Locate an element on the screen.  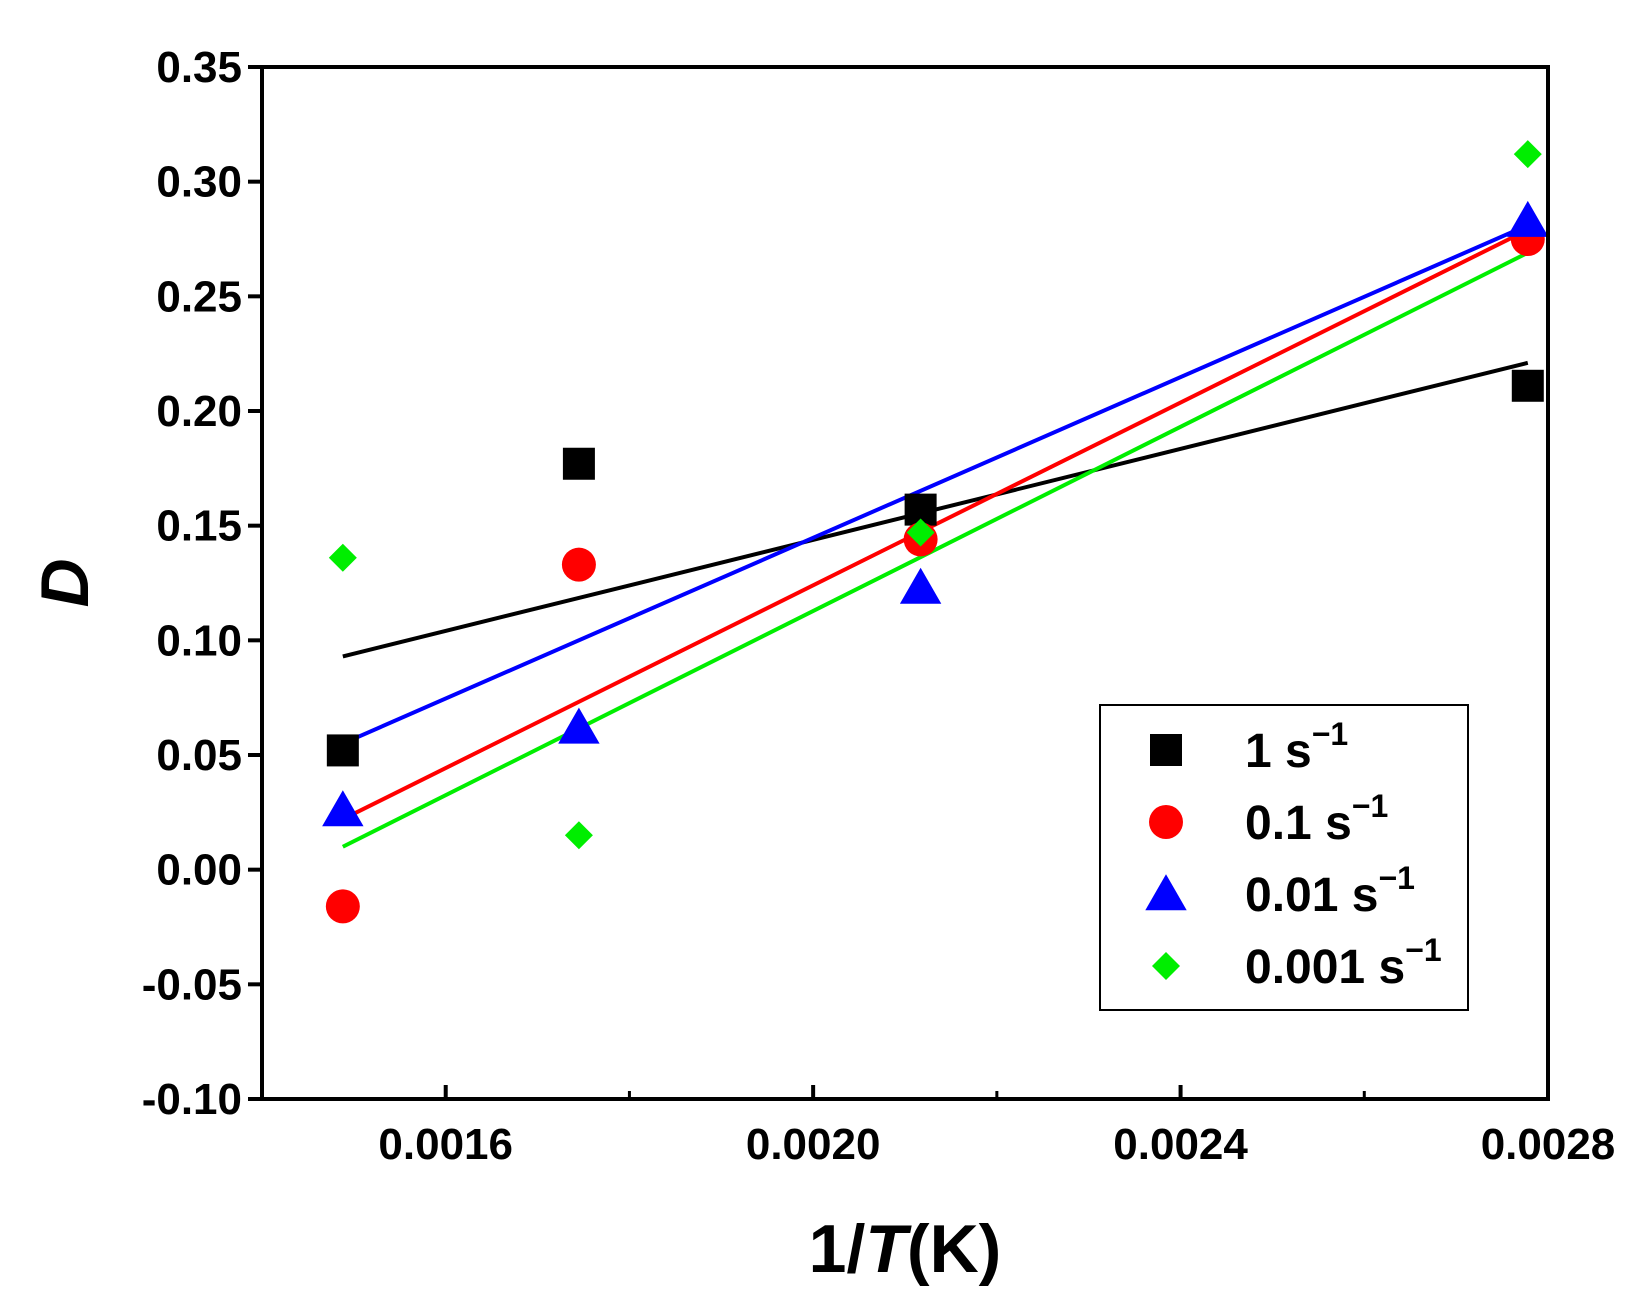
y-tick-label: 0.30 is located at coordinates (199, 182).